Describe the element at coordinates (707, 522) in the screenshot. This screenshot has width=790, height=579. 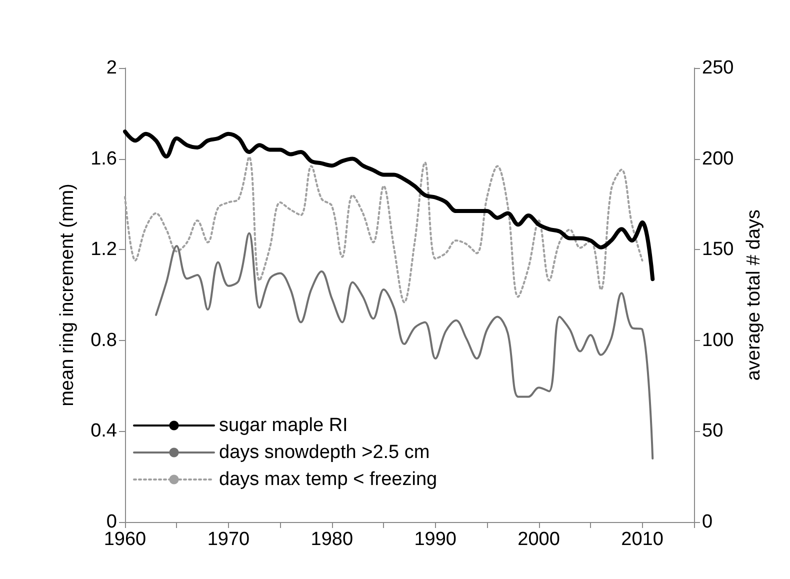
I see `y2-tick-label: 0` at that location.